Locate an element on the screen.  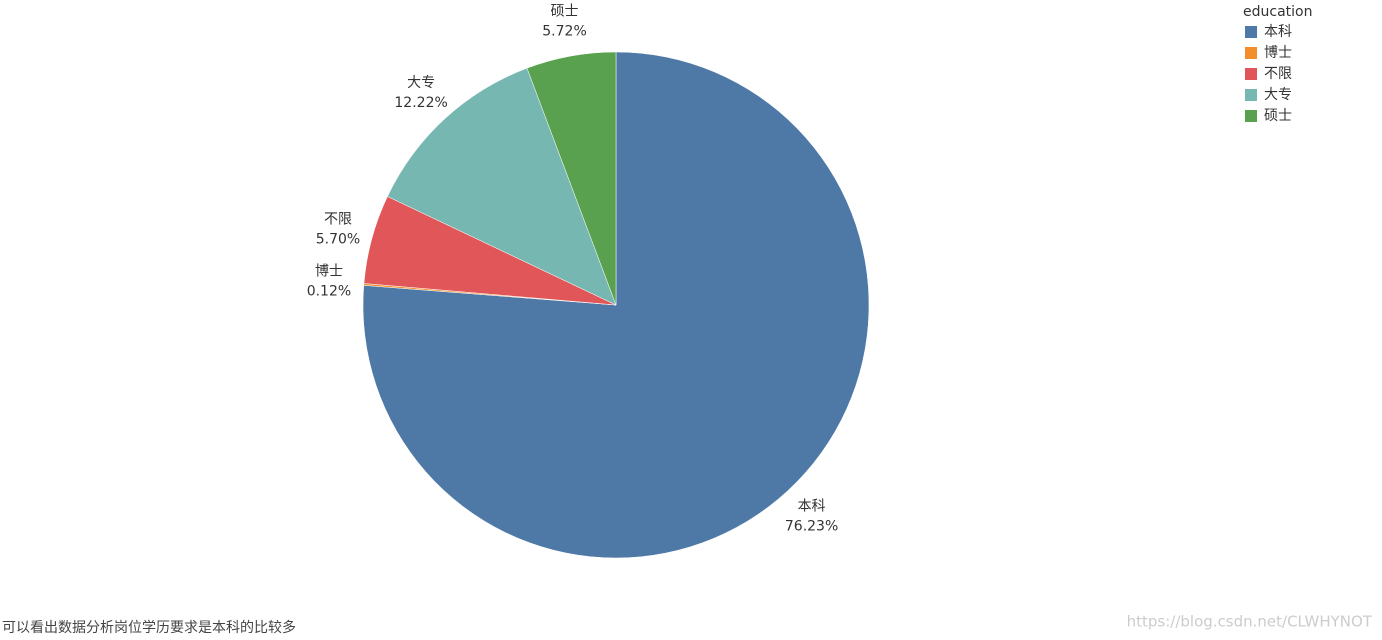
legend-label: 硕士 is located at coordinates (1278, 116).